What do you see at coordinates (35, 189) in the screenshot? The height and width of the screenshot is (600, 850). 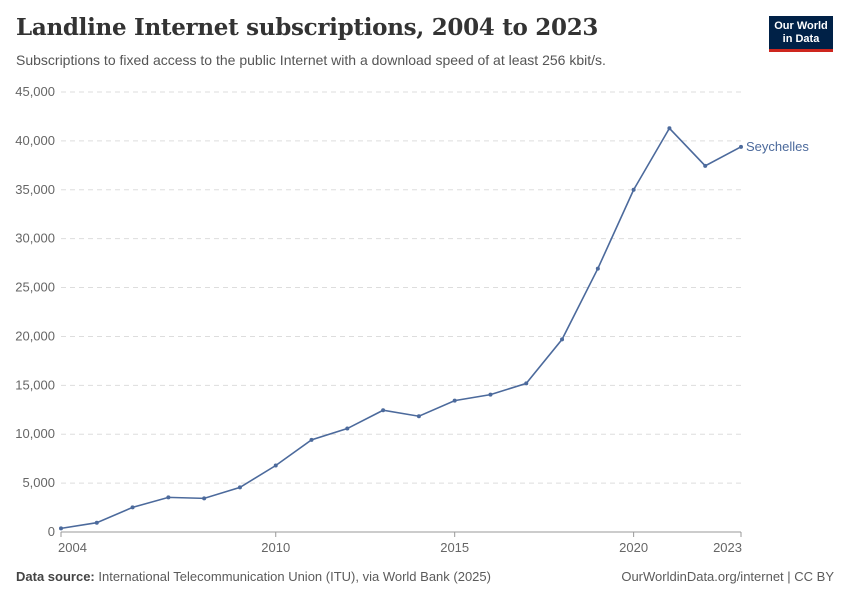 I see `y-tick-label: 35,000` at bounding box center [35, 189].